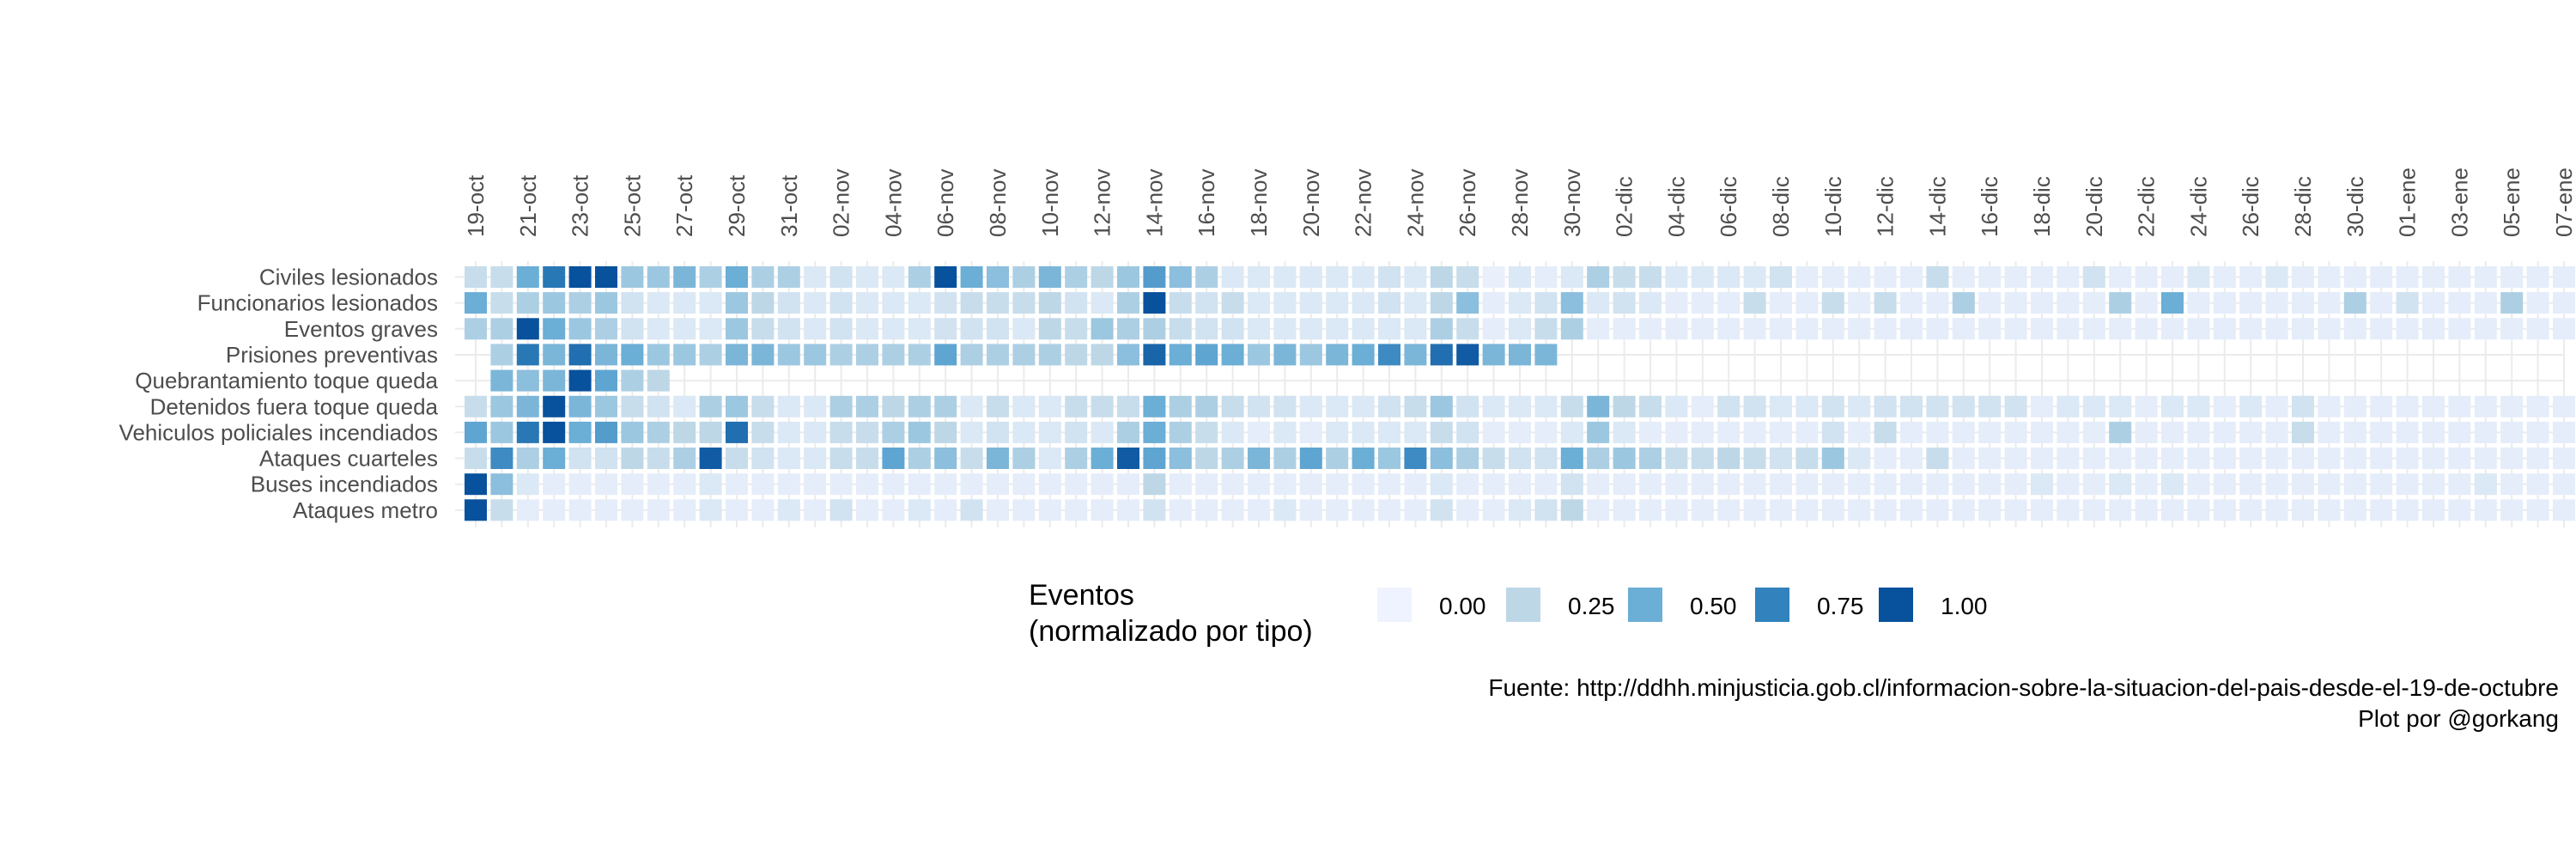 The height and width of the screenshot is (859, 2576). What do you see at coordinates (1781, 207) in the screenshot?
I see `x-axis-tick-label: 08-dic` at bounding box center [1781, 207].